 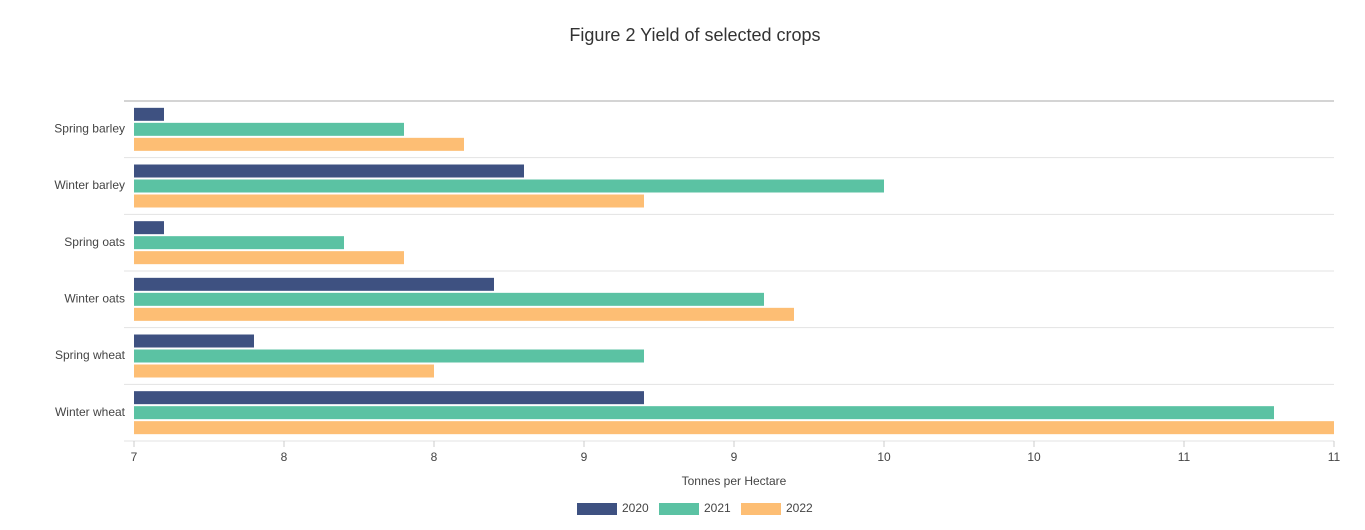 What do you see at coordinates (694, 35) in the screenshot?
I see `chart-title: Figure 2 Yield of selected crops` at bounding box center [694, 35].